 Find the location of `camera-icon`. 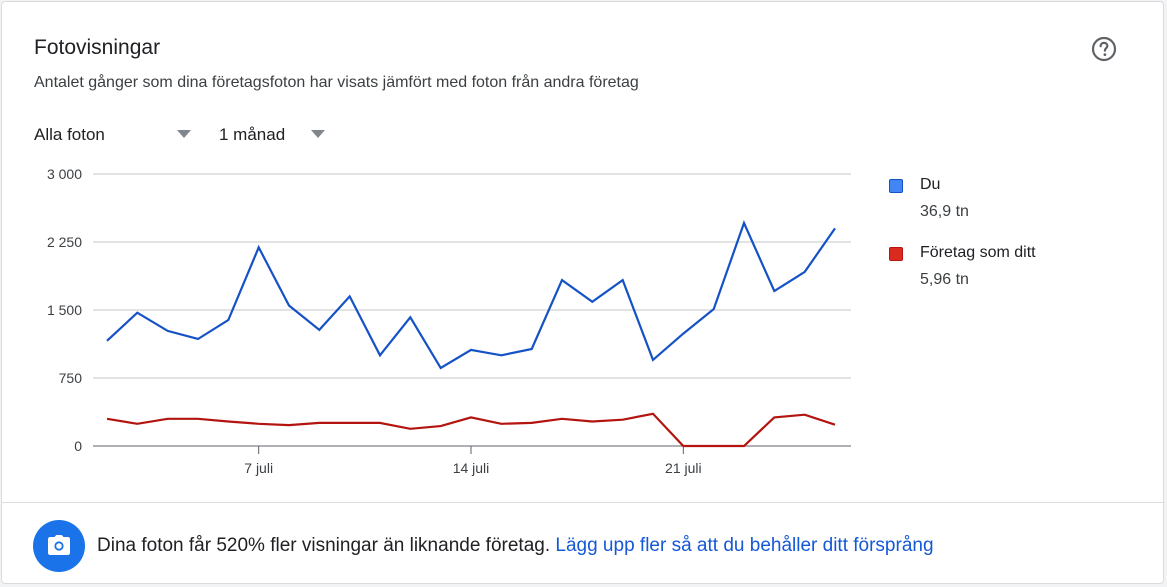

camera-icon is located at coordinates (59, 546).